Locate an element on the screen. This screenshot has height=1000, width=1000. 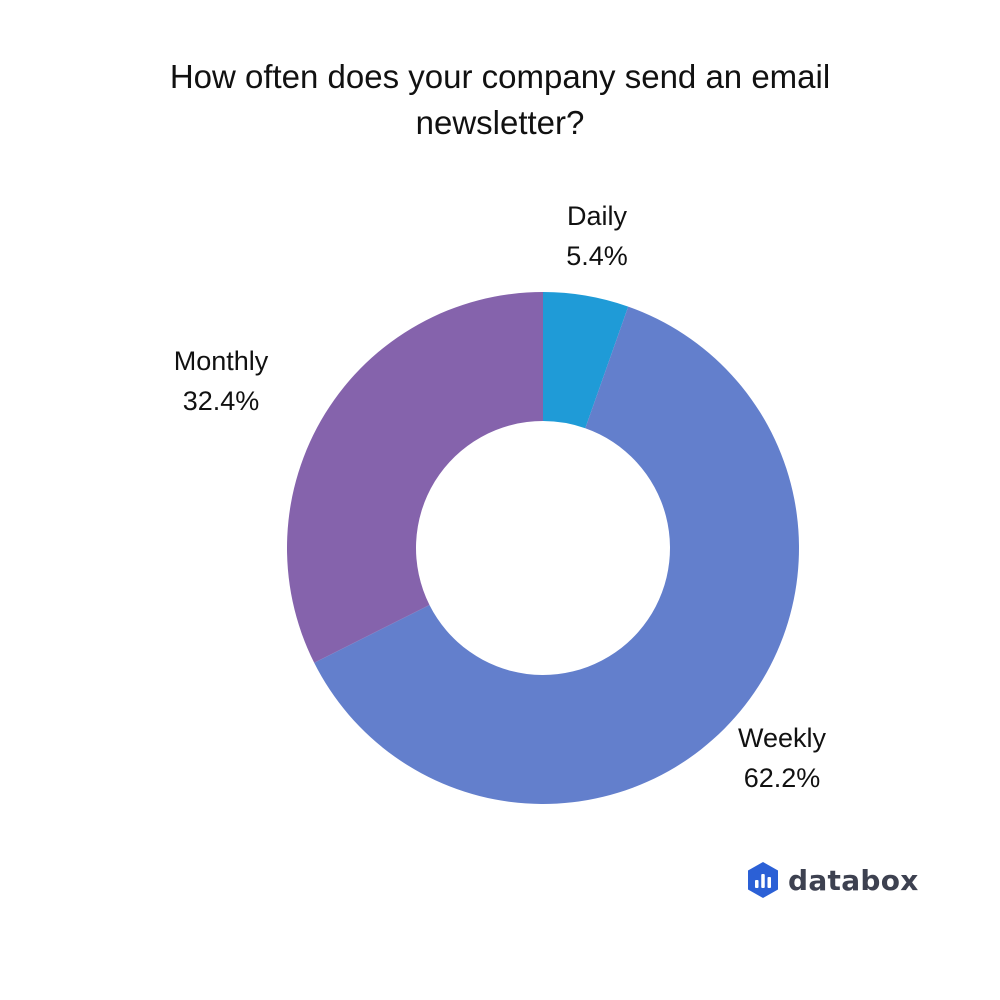
slice-monthly is located at coordinates (415, 477).